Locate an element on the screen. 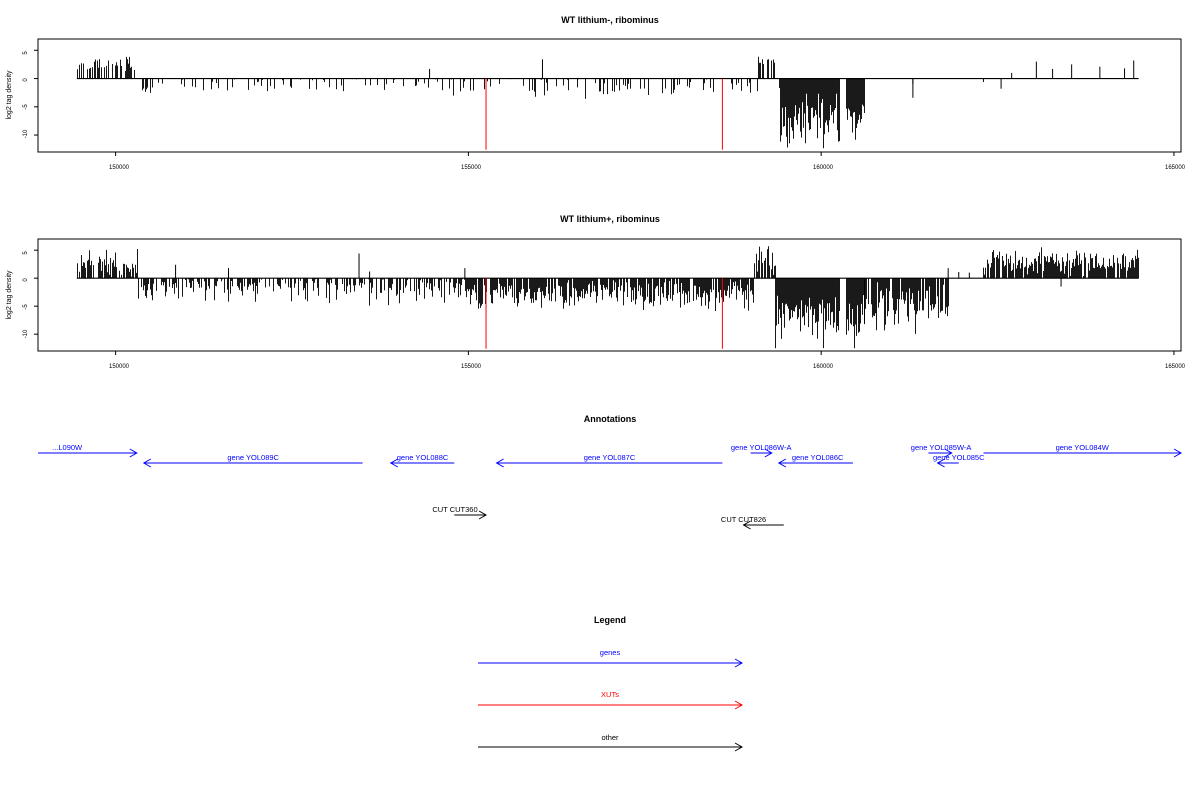 This screenshot has width=1200, height=800. panel-2-y-tick-label: 0 is located at coordinates (26, 280).